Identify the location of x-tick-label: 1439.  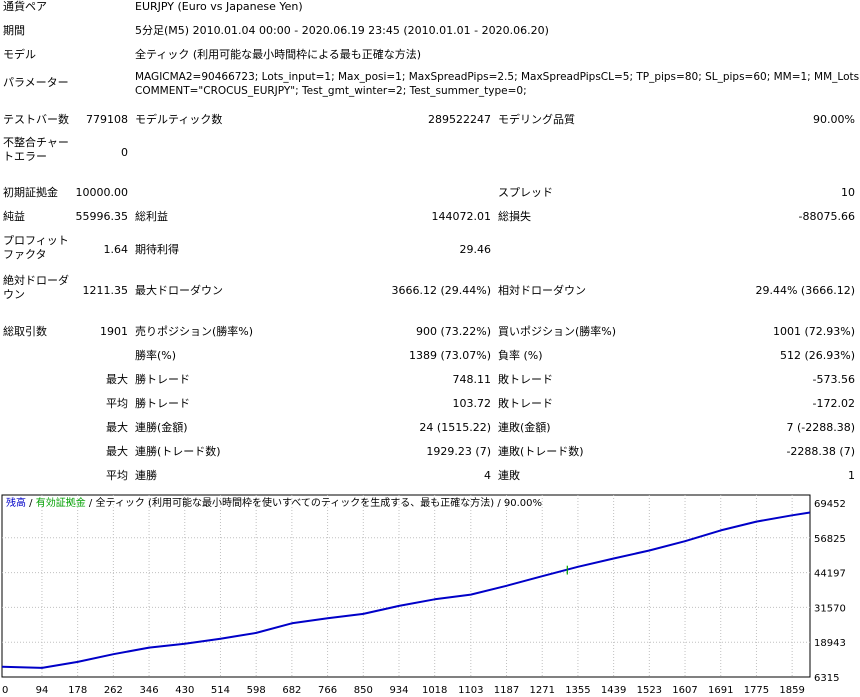
(613, 690).